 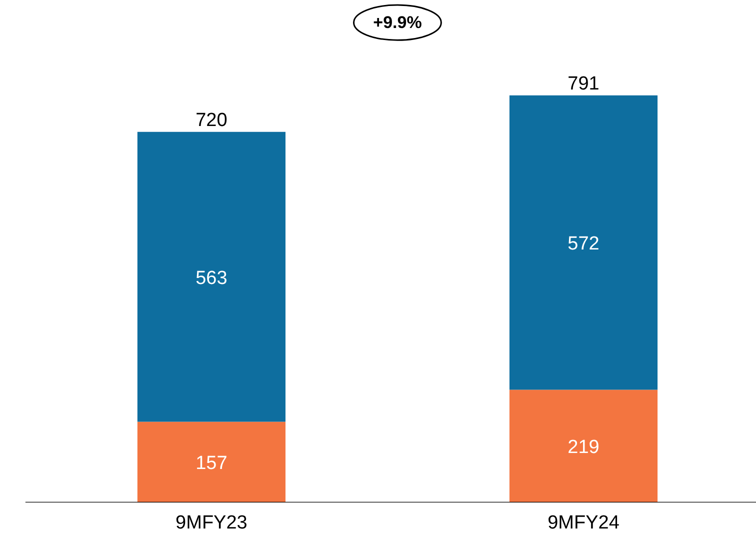 I want to click on x-tick-label: 9MFY24, so click(x=584, y=523).